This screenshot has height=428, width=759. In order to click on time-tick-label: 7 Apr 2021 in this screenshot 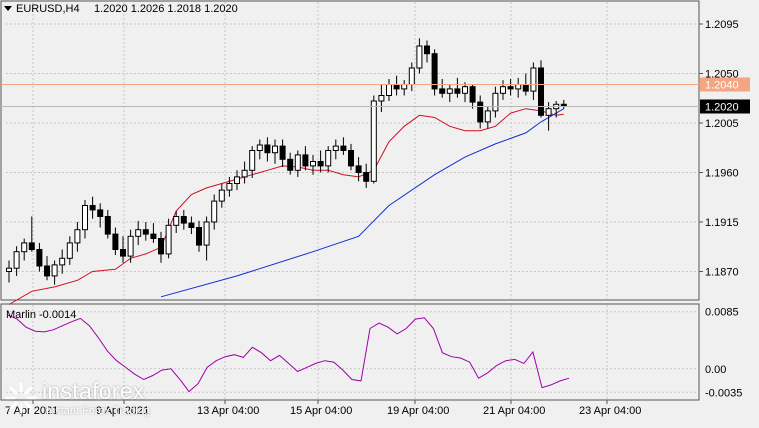, I will do `click(31, 411)`.